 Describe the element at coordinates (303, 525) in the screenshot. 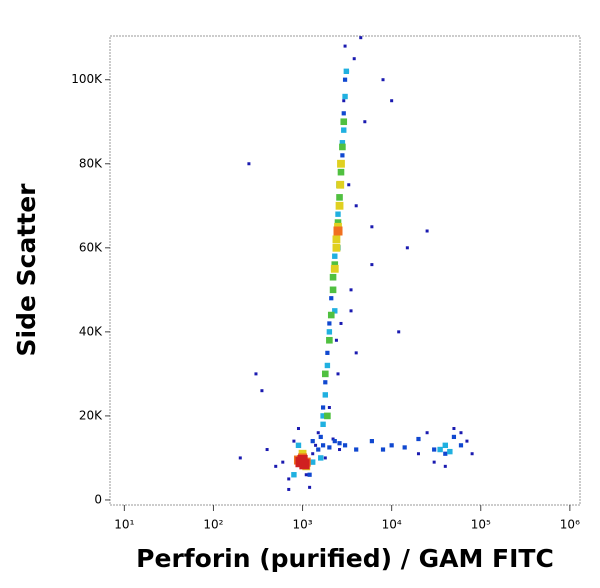

I see `x-tick-label: 10³` at that location.